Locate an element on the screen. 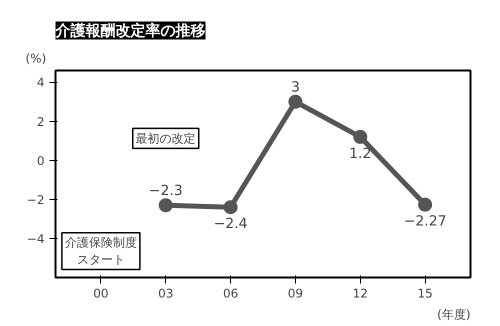 This screenshot has width=500, height=326. x-tick-label: 03 is located at coordinates (166, 293).